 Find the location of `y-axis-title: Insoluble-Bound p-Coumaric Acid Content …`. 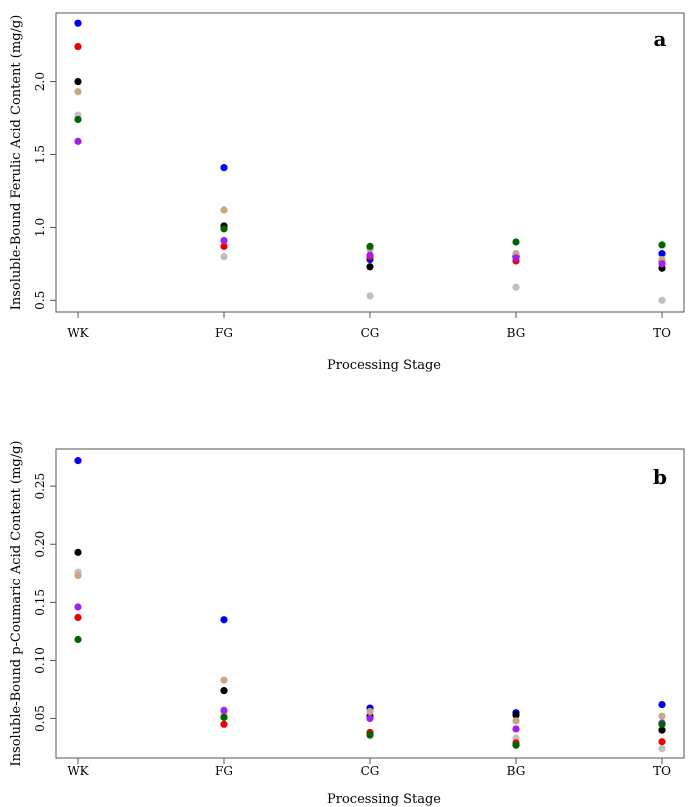

y-axis-title: Insoluble-Bound p-Coumaric Acid Content … is located at coordinates (16, 604).